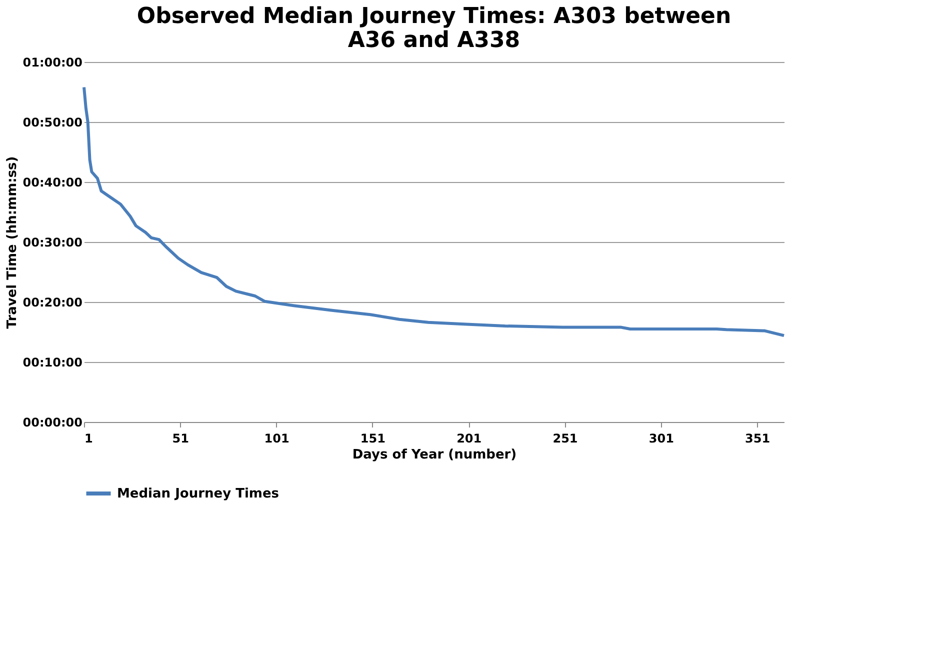 The width and height of the screenshot is (946, 658). I want to click on y-axis-title: Travel Time (hh:mm:ss), so click(12, 242).